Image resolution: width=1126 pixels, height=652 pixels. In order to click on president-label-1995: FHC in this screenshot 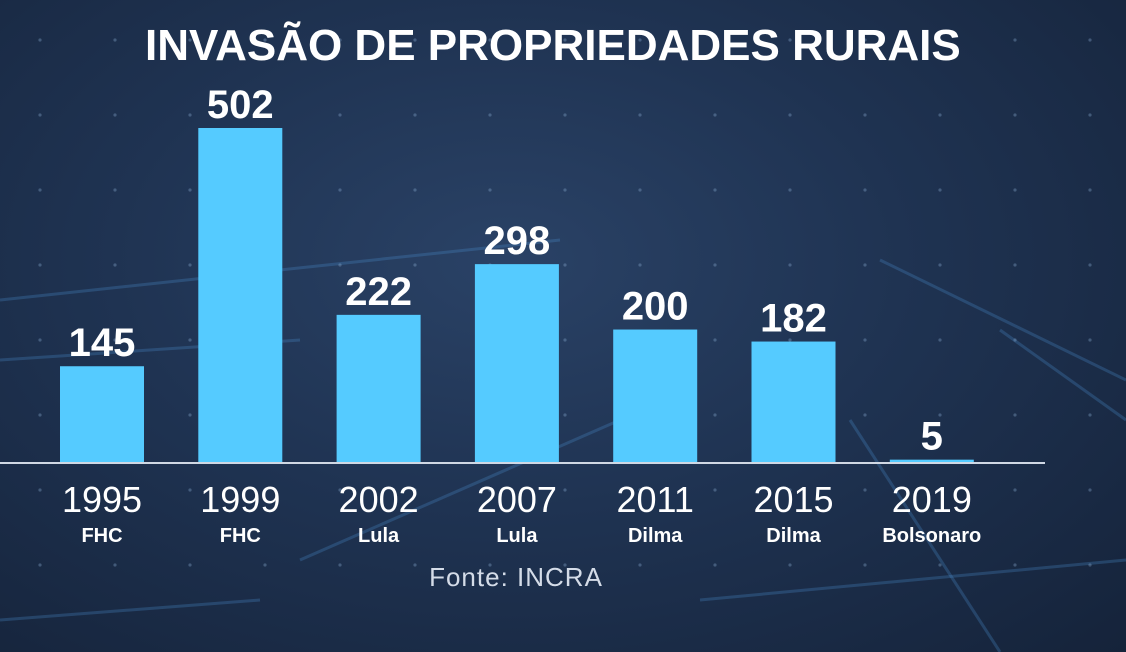, I will do `click(101, 536)`.